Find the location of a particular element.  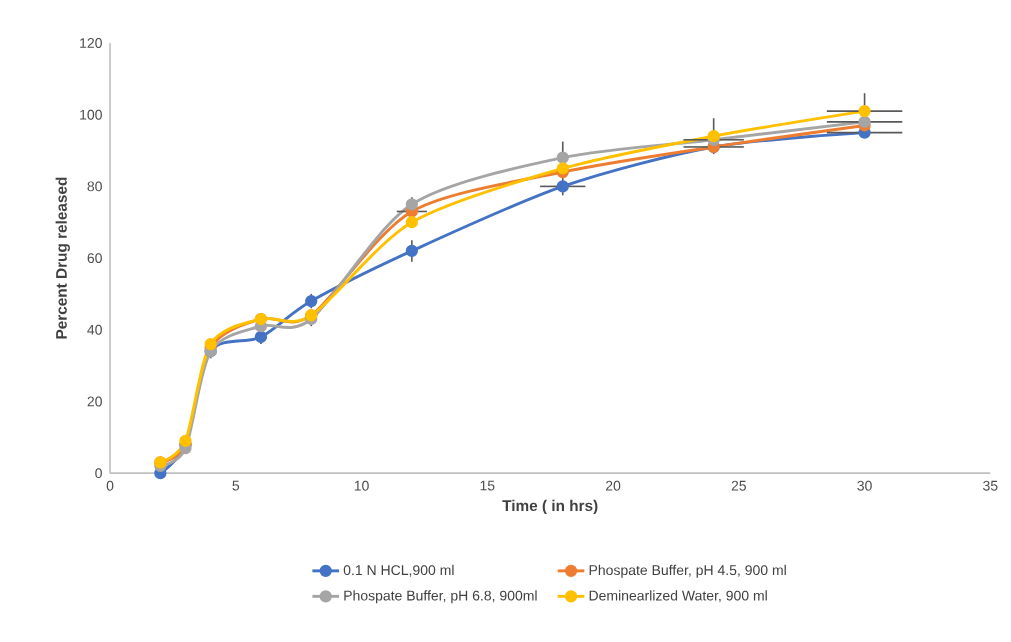

x-tick-label: 10 is located at coordinates (361, 485).